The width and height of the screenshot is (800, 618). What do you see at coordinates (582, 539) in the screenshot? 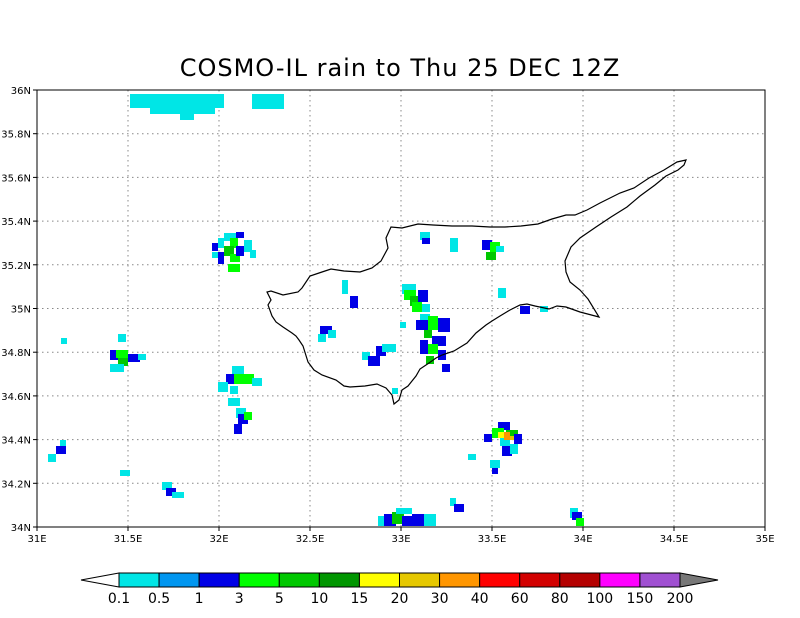
I see `x-tick-label: 34E` at bounding box center [582, 539].